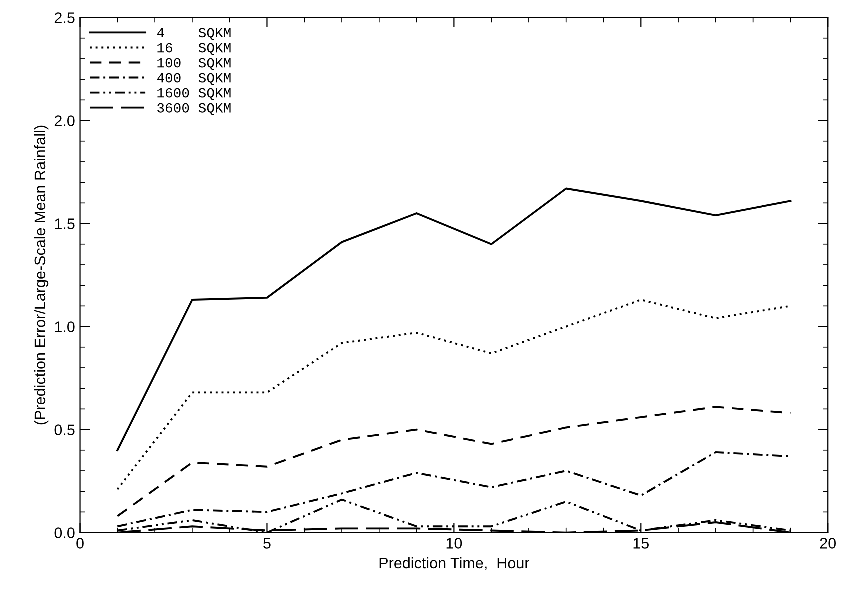  Describe the element at coordinates (455, 563) in the screenshot. I see `x-axis-title: Prediction Time, Hour` at that location.